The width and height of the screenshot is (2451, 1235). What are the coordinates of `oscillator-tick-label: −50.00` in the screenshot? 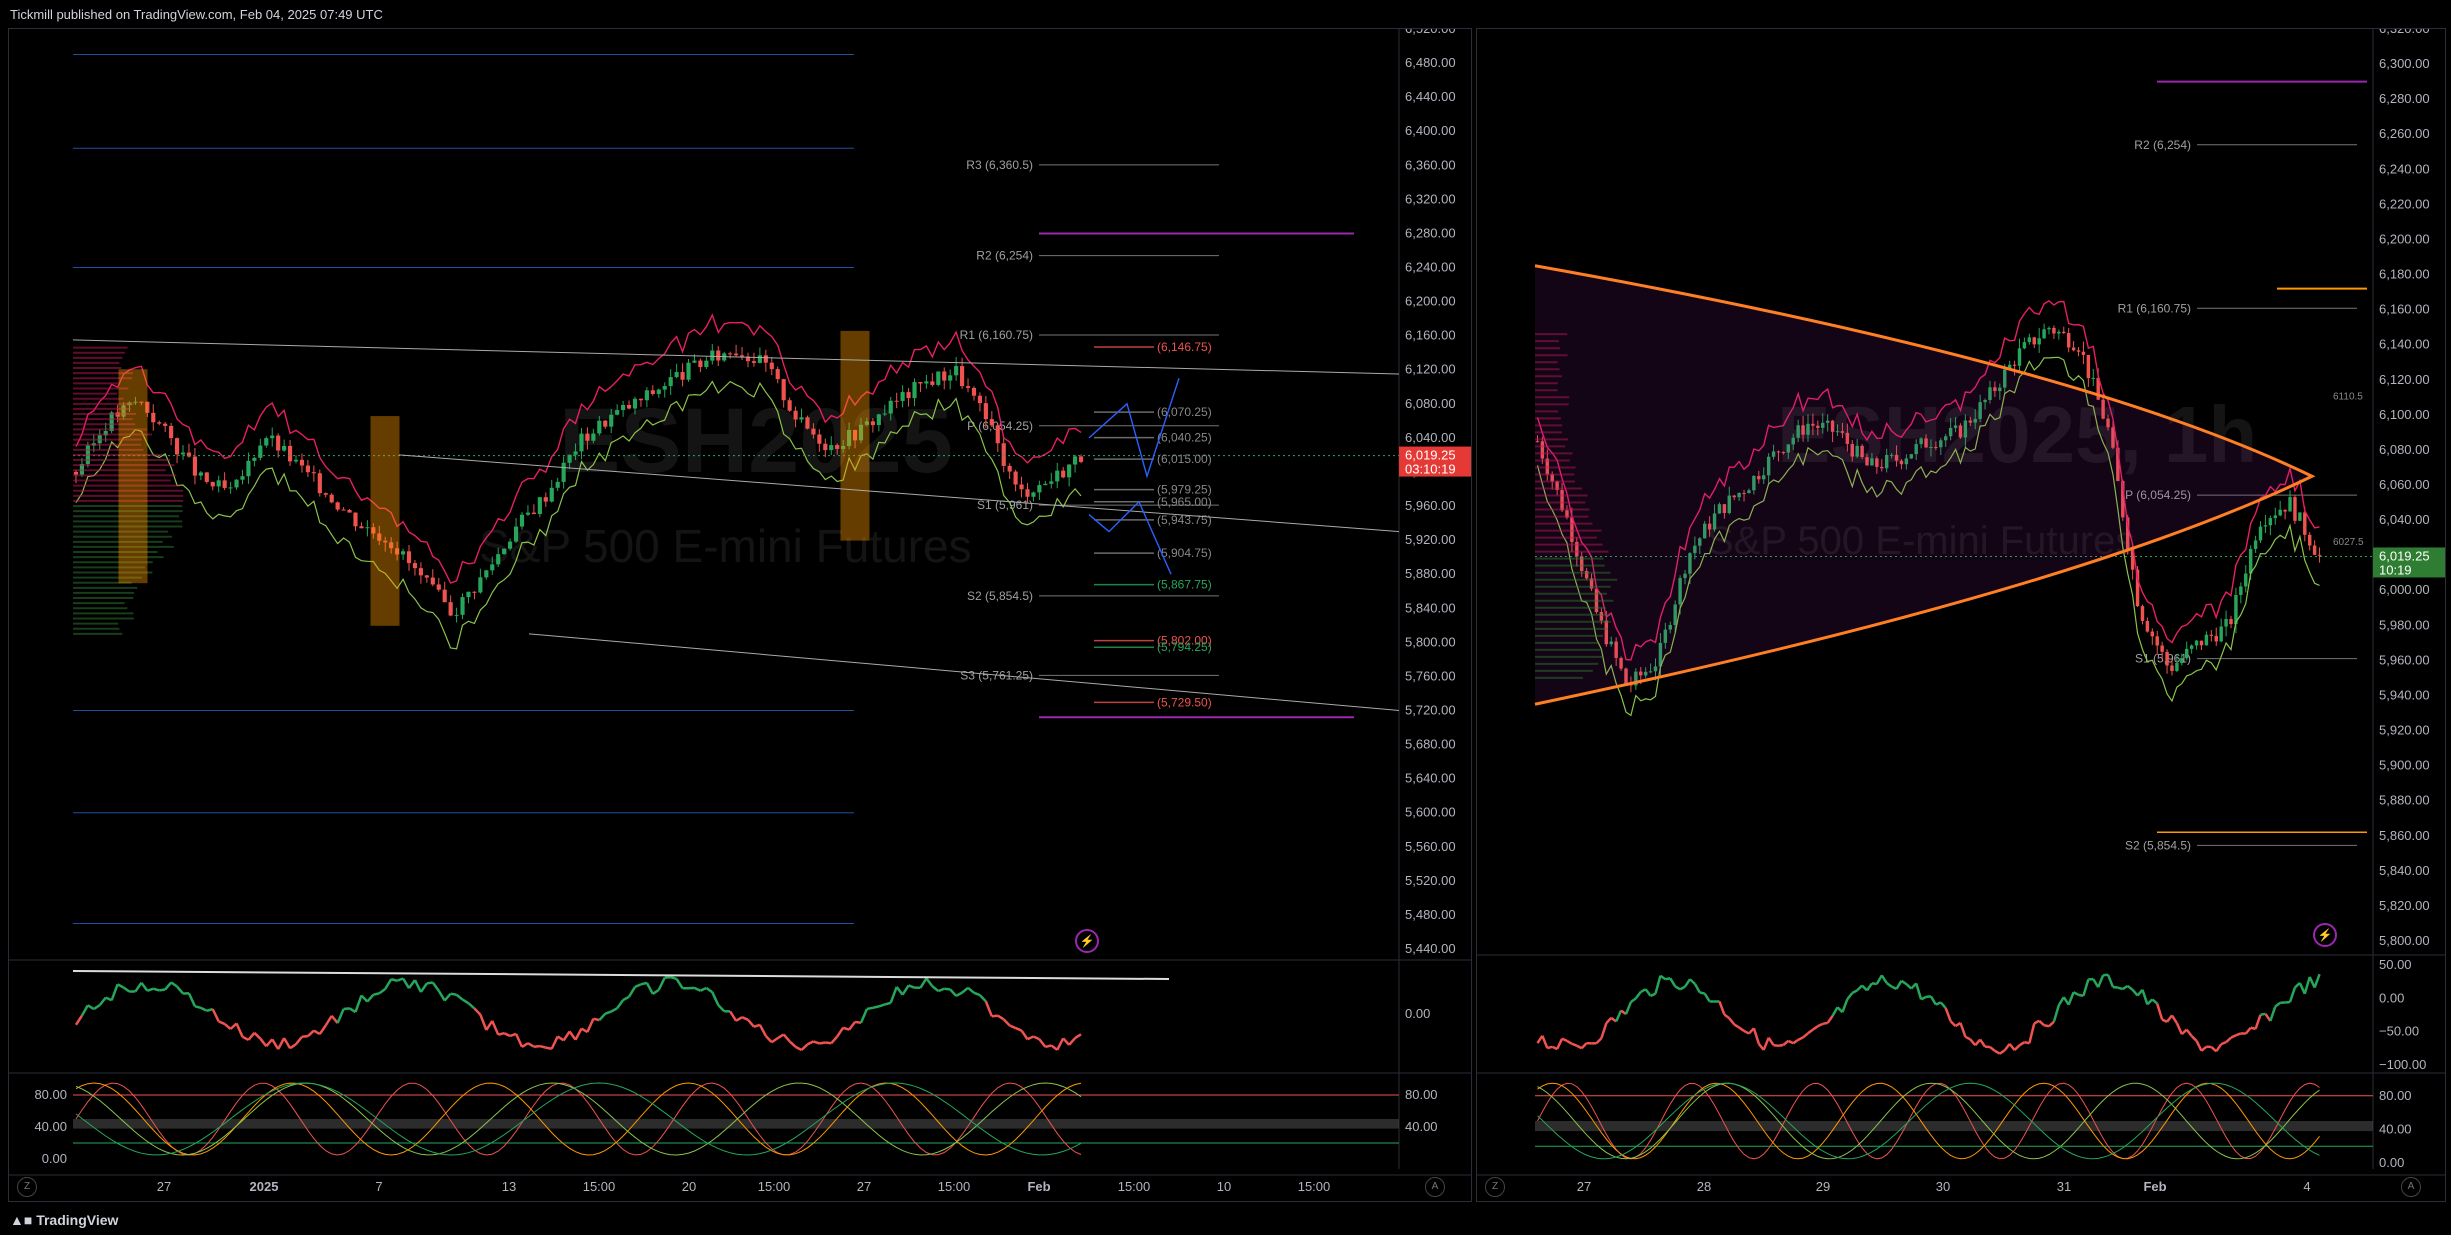 It's located at (2399, 1031).